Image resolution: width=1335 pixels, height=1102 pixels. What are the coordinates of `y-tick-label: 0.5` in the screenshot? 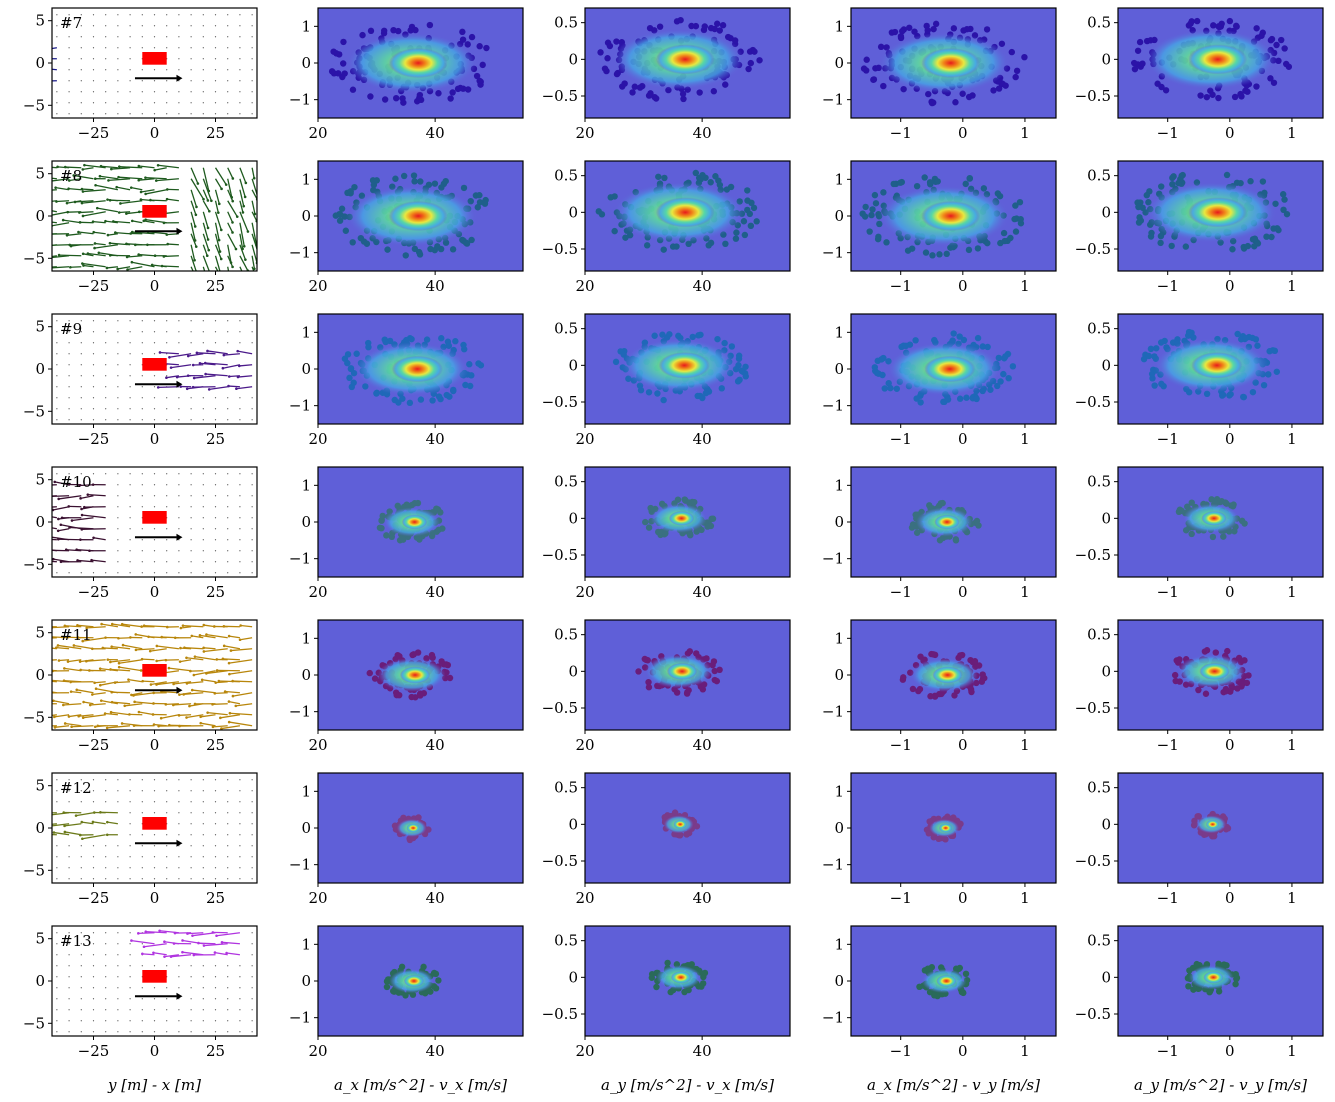 It's located at (566, 788).